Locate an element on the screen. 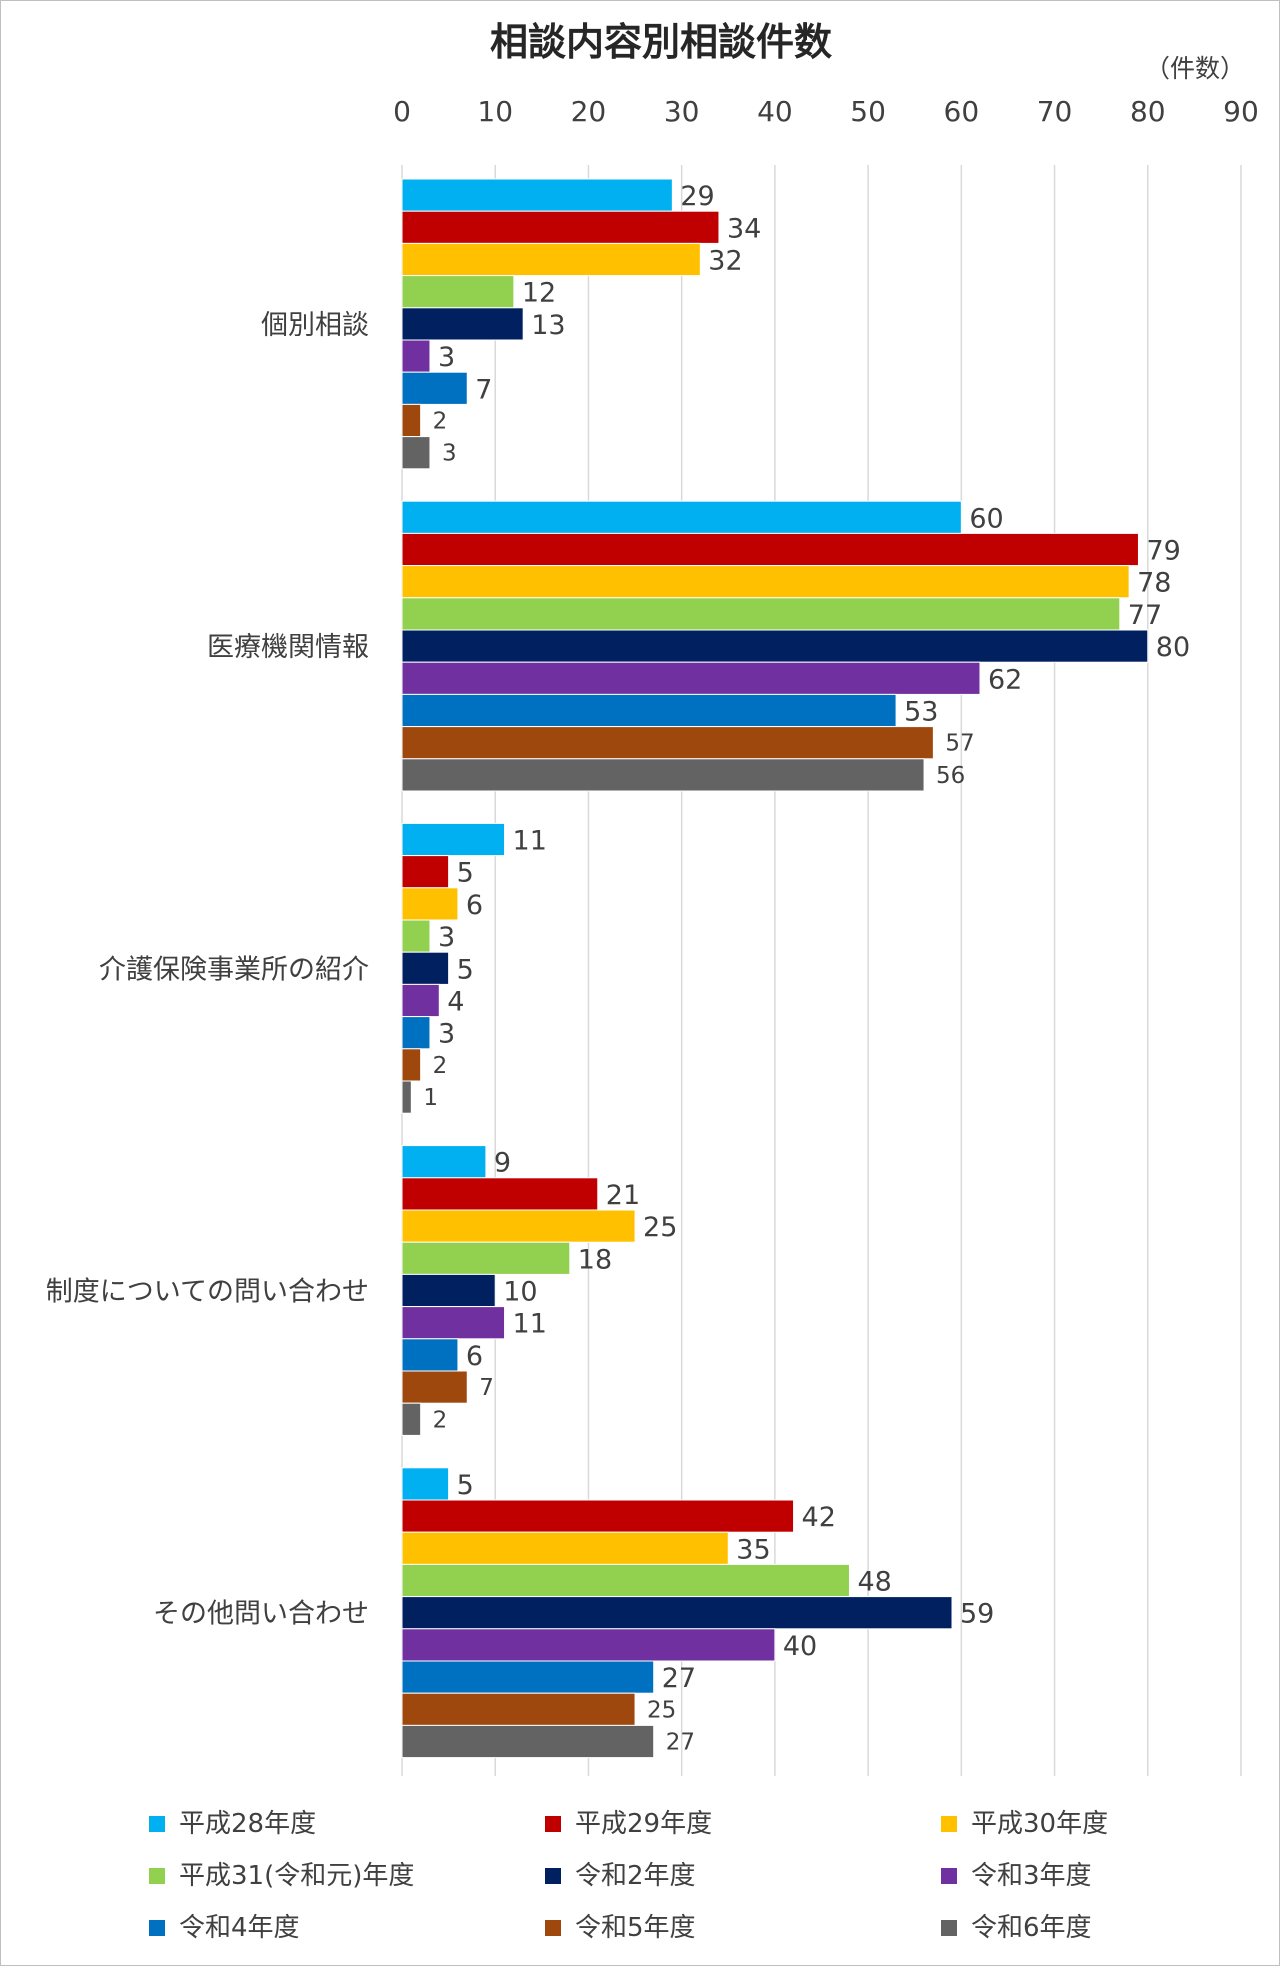 The height and width of the screenshot is (1967, 1280). data-label: 25 is located at coordinates (660, 1227).